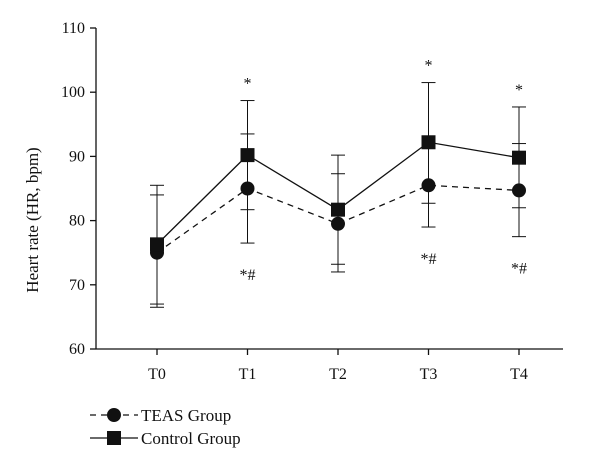 This screenshot has height=475, width=600. What do you see at coordinates (73, 92) in the screenshot?
I see `y-tick-label: 100` at bounding box center [73, 92].